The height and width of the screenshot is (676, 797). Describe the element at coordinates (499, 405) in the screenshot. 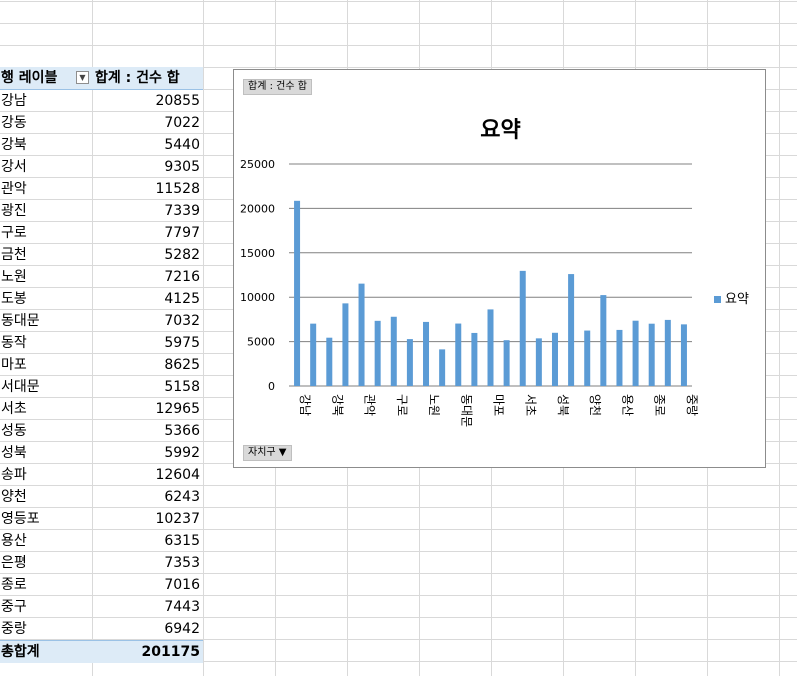

I see `x-tick-label: 마포` at that location.